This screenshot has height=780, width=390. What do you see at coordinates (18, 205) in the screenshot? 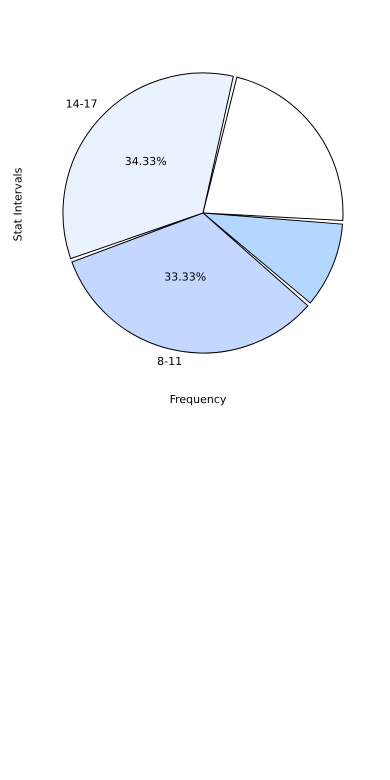
I see `text: Stat Intervals` at bounding box center [18, 205].